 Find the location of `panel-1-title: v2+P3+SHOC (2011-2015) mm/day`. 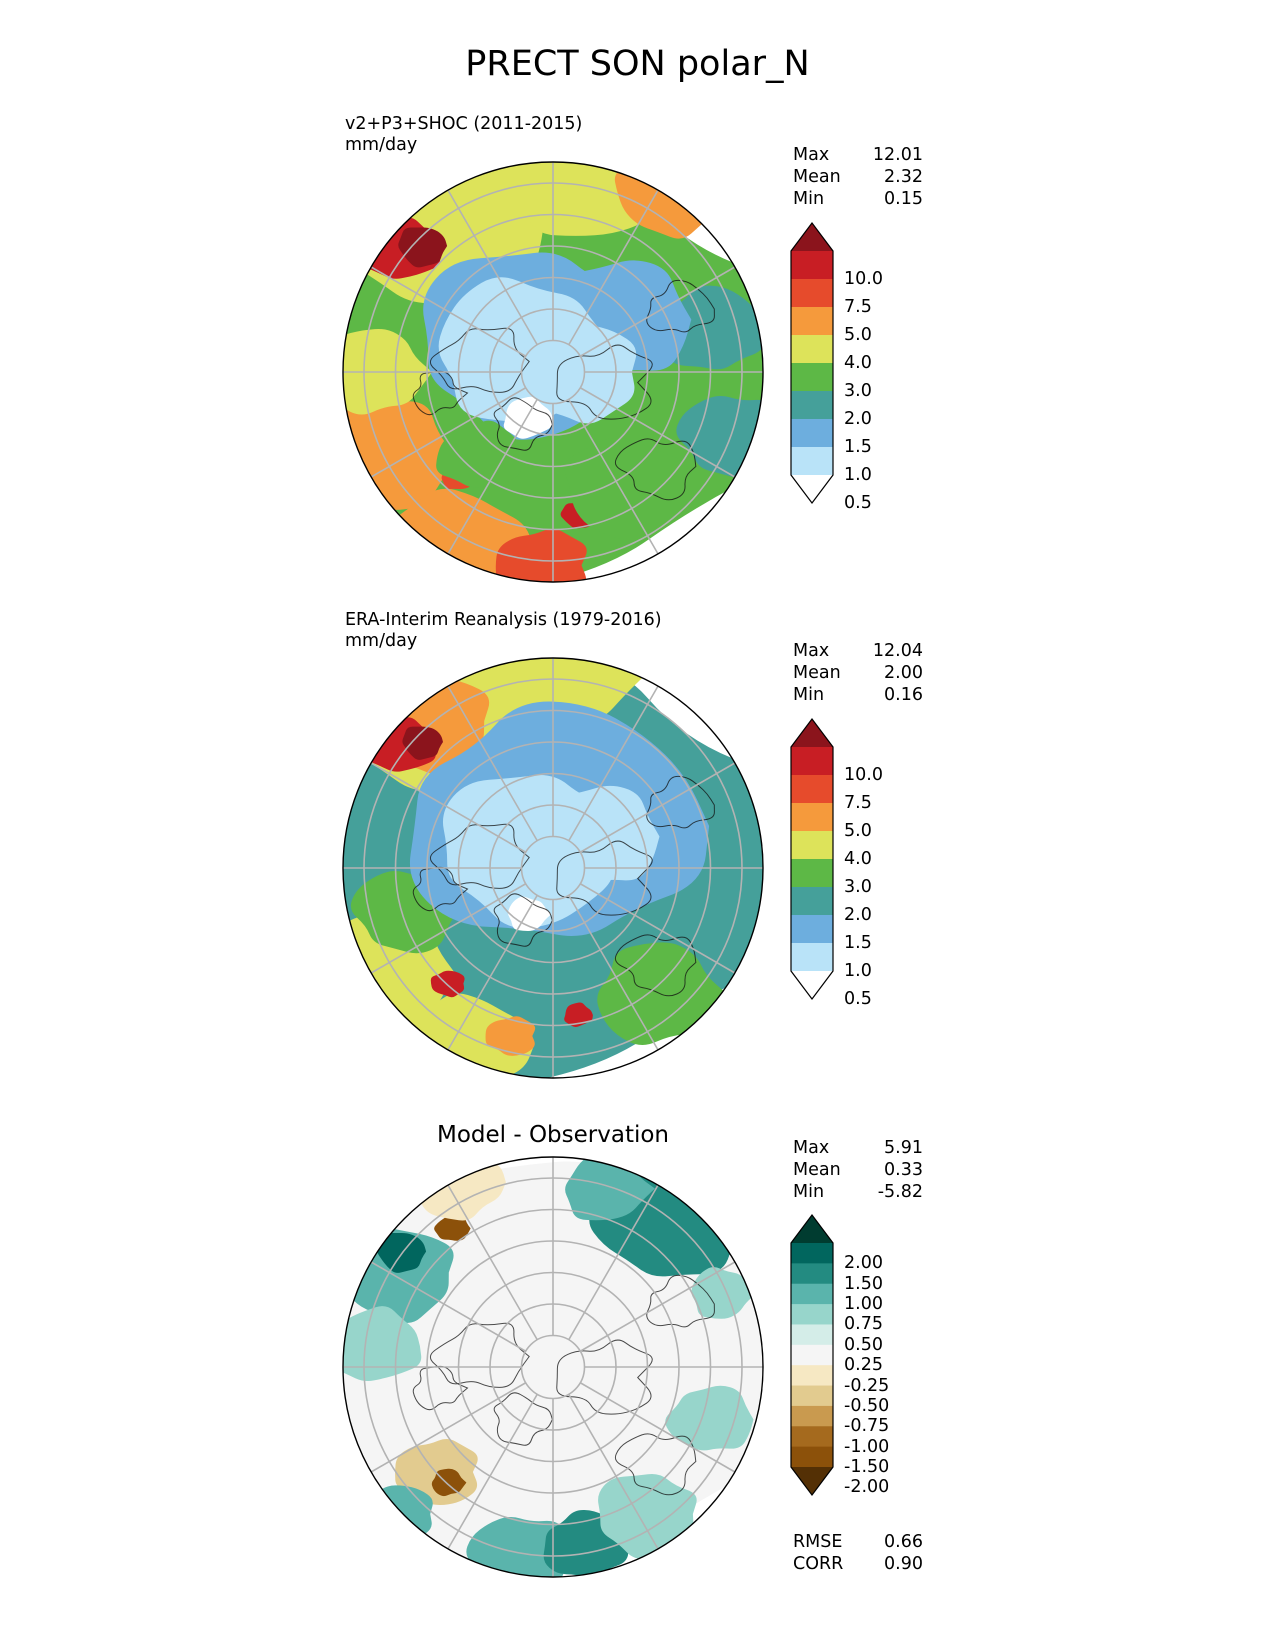

panel-1-title: v2+P3+SHOC (2011-2015) mm/day is located at coordinates (463, 135).